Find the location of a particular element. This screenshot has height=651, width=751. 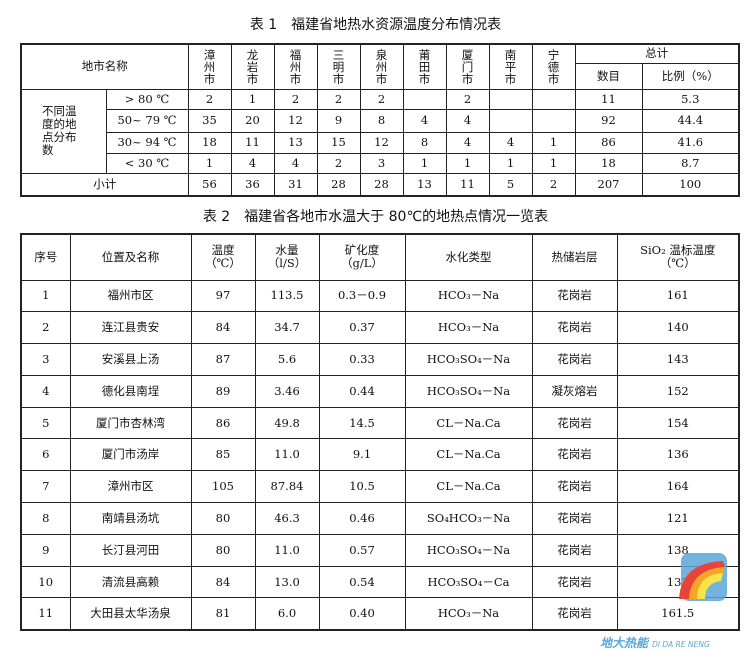

mineralization-cell: 0.46 is located at coordinates (362, 518).